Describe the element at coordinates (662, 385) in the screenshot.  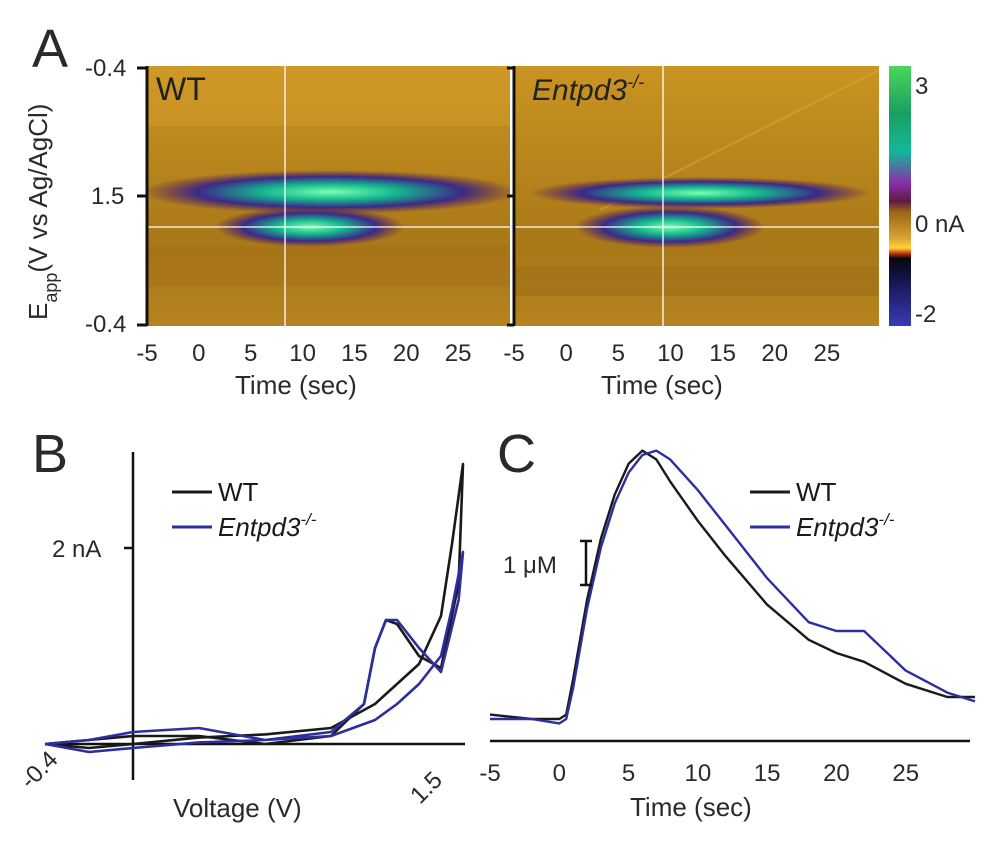
I see `heatmap-ko-xlabel: Time (sec)` at that location.